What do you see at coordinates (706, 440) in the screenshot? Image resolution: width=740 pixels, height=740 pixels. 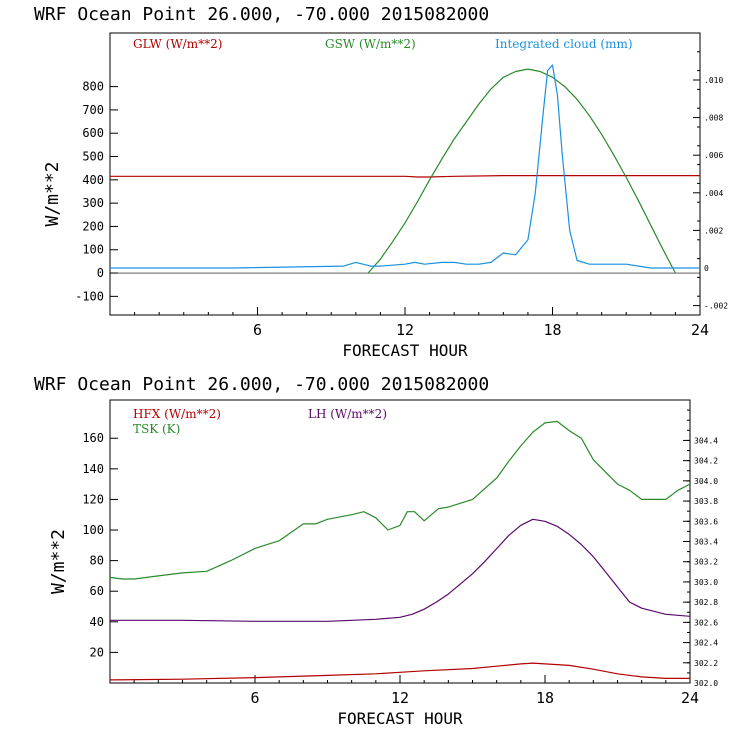 I see `y2-tick-label: 304.4` at bounding box center [706, 440].